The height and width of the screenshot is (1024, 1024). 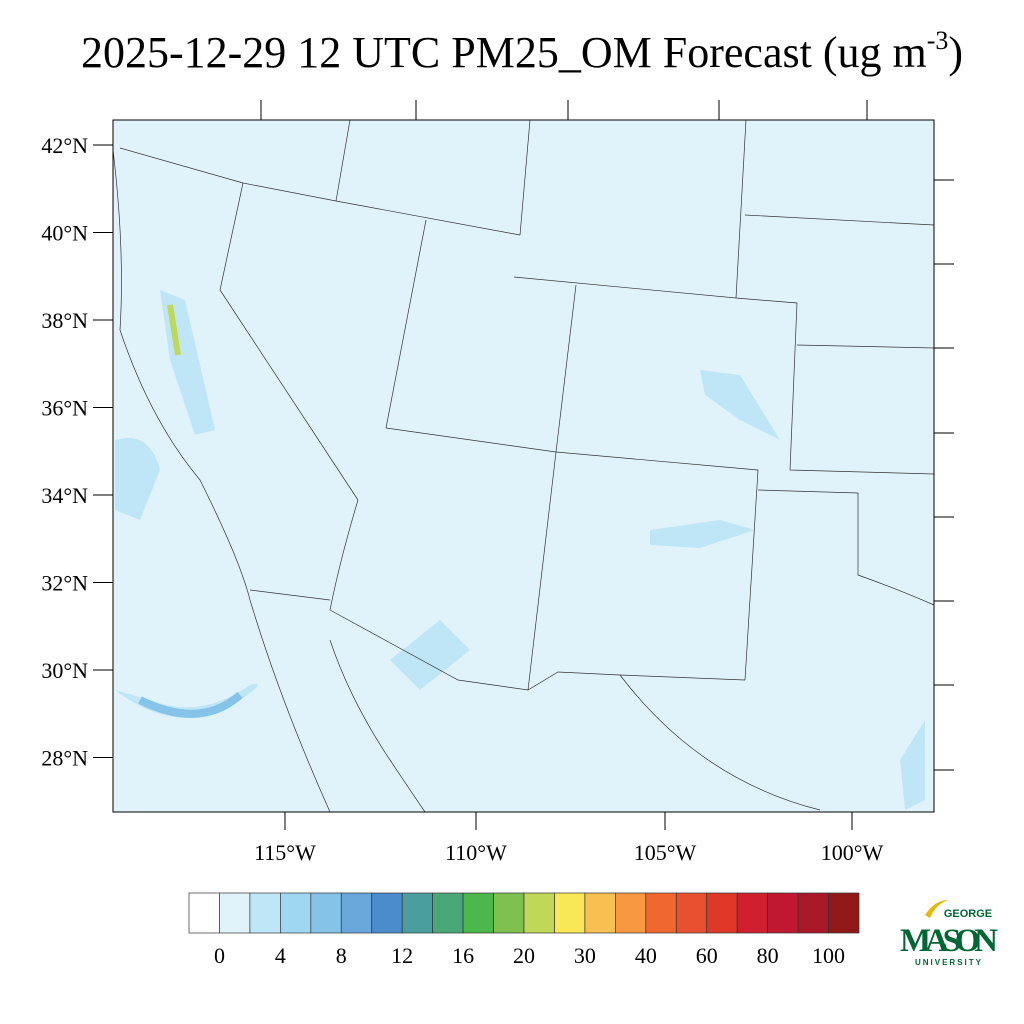 I want to click on colorbar-label: 4, so click(x=280, y=955).